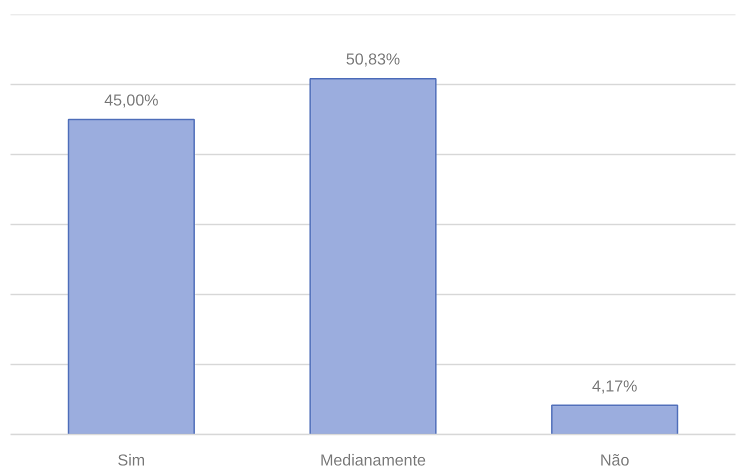 The image size is (745, 476). What do you see at coordinates (132, 461) in the screenshot?
I see `x-tick-label: Sim` at bounding box center [132, 461].